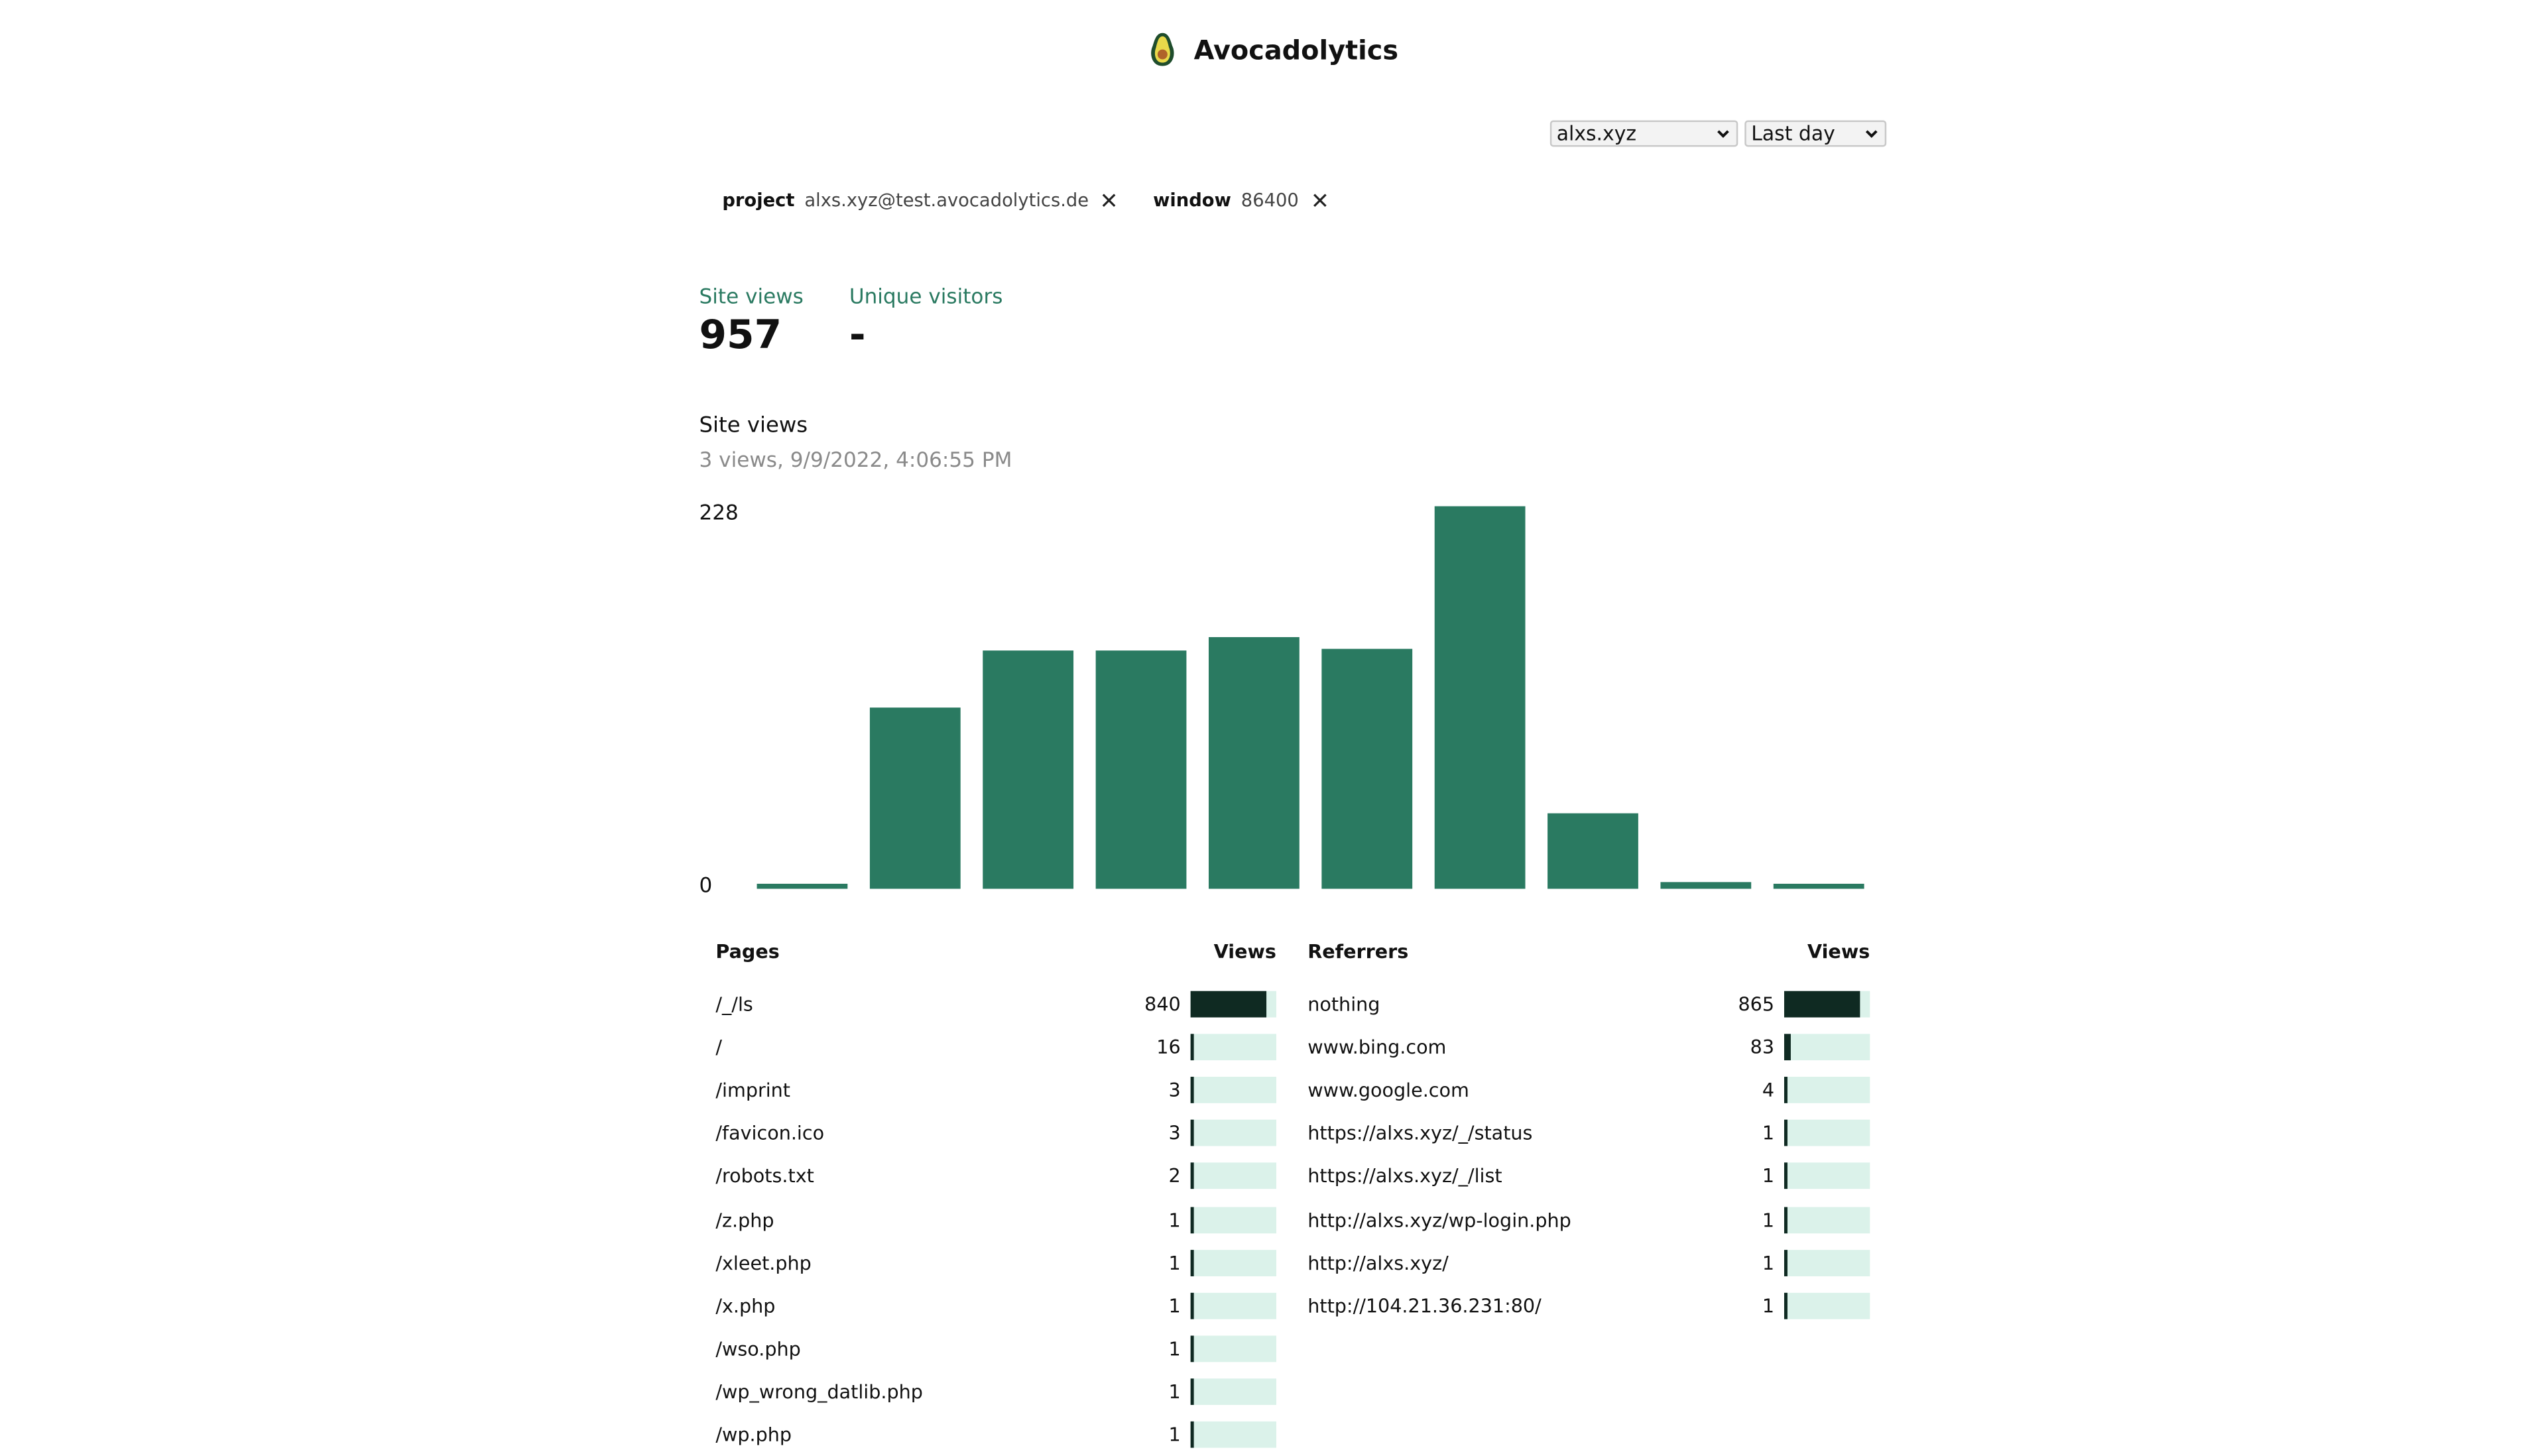 This screenshot has height=1456, width=2546. Describe the element at coordinates (995, 1047) in the screenshot. I see `page-row: / 16` at that location.